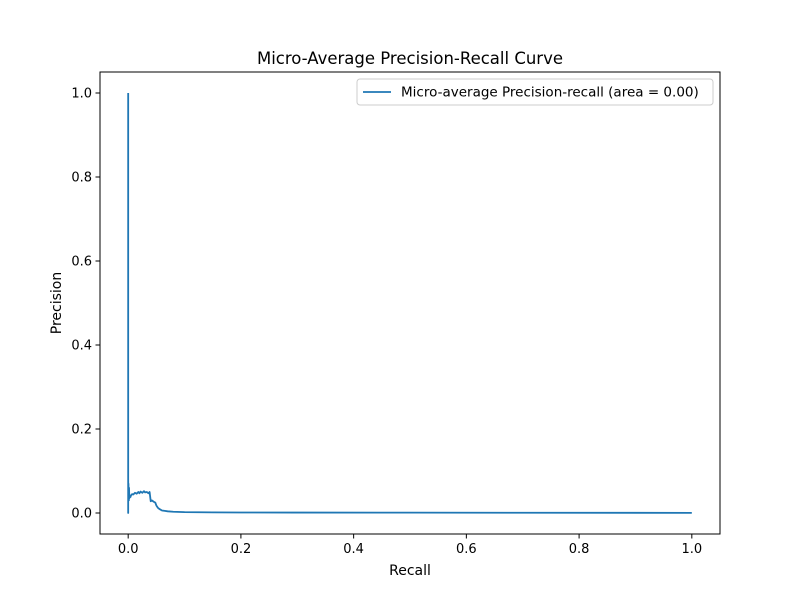 The image size is (800, 600). I want to click on y-tick-label: 0.2, so click(81, 430).